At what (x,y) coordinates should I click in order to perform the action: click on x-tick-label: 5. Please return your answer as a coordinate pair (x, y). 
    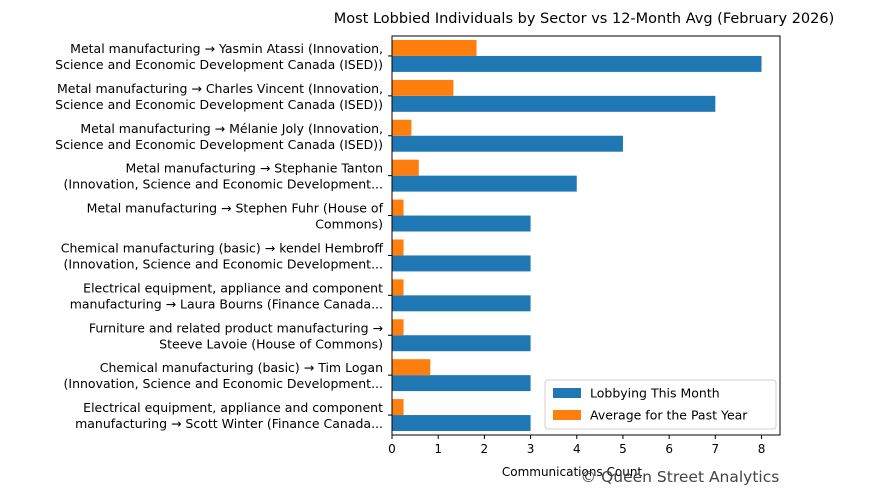
    Looking at the image, I should click on (623, 449).